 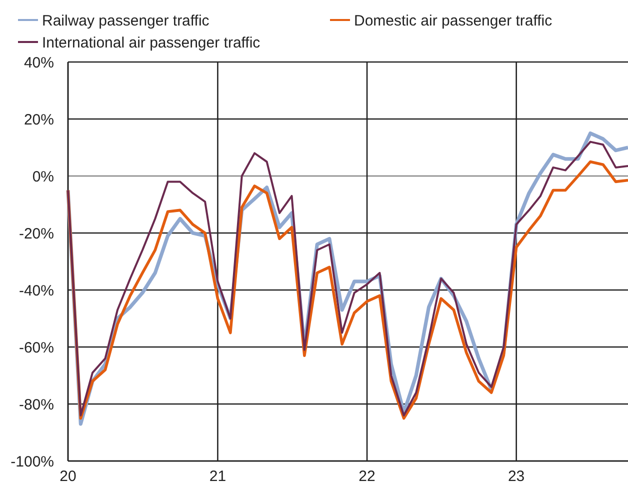 I want to click on y-tick-label: -20%, so click(x=36, y=233).